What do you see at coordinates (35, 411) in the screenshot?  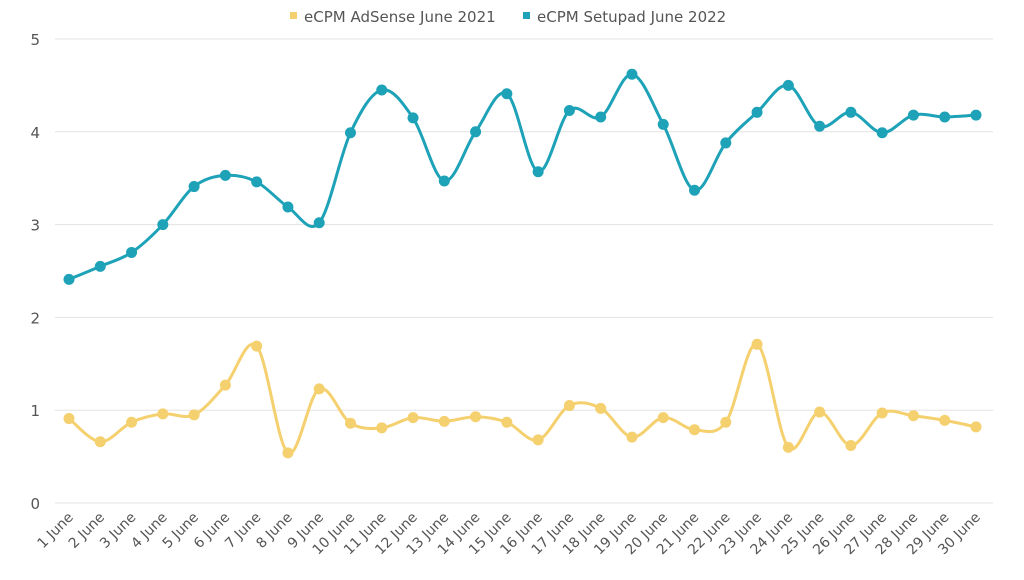 I see `y-tick-label: 1` at bounding box center [35, 411].